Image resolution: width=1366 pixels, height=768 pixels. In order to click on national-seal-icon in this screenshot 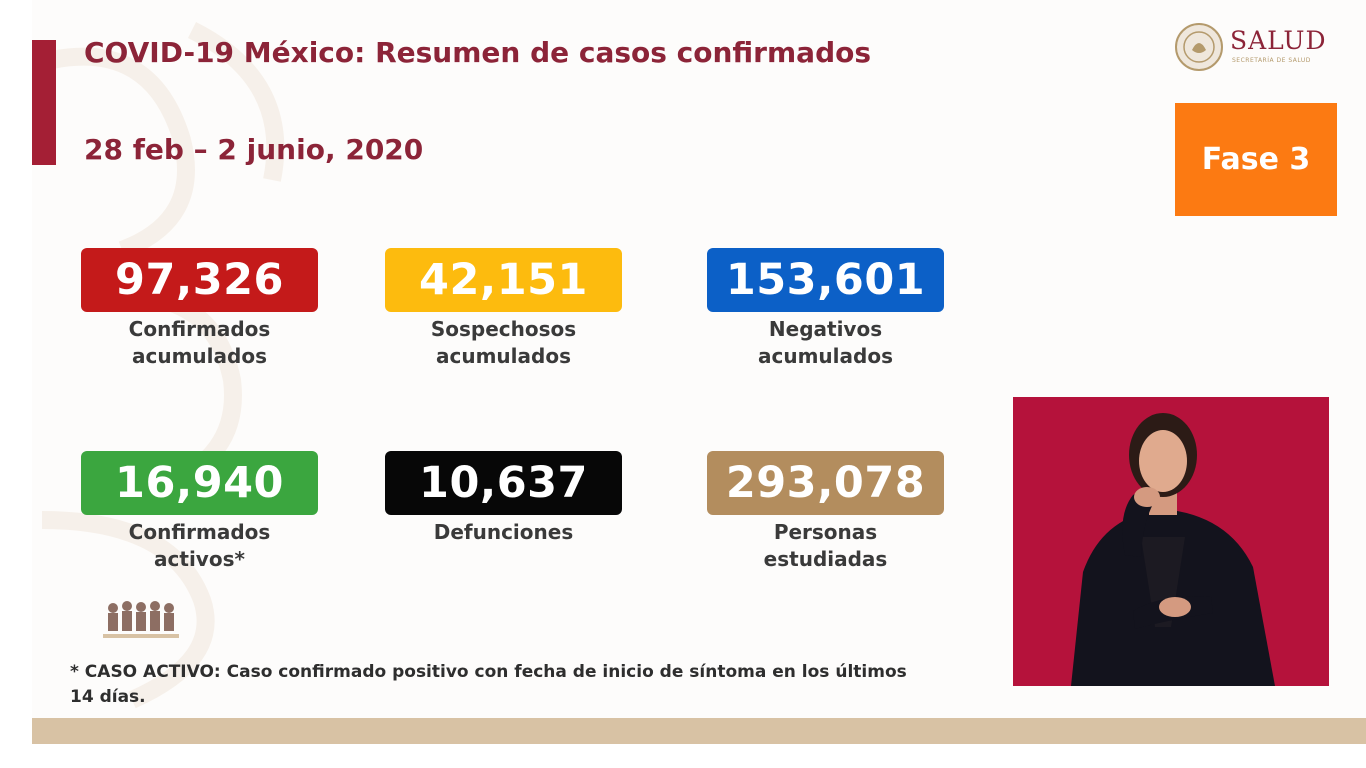, I will do `click(1199, 47)`.